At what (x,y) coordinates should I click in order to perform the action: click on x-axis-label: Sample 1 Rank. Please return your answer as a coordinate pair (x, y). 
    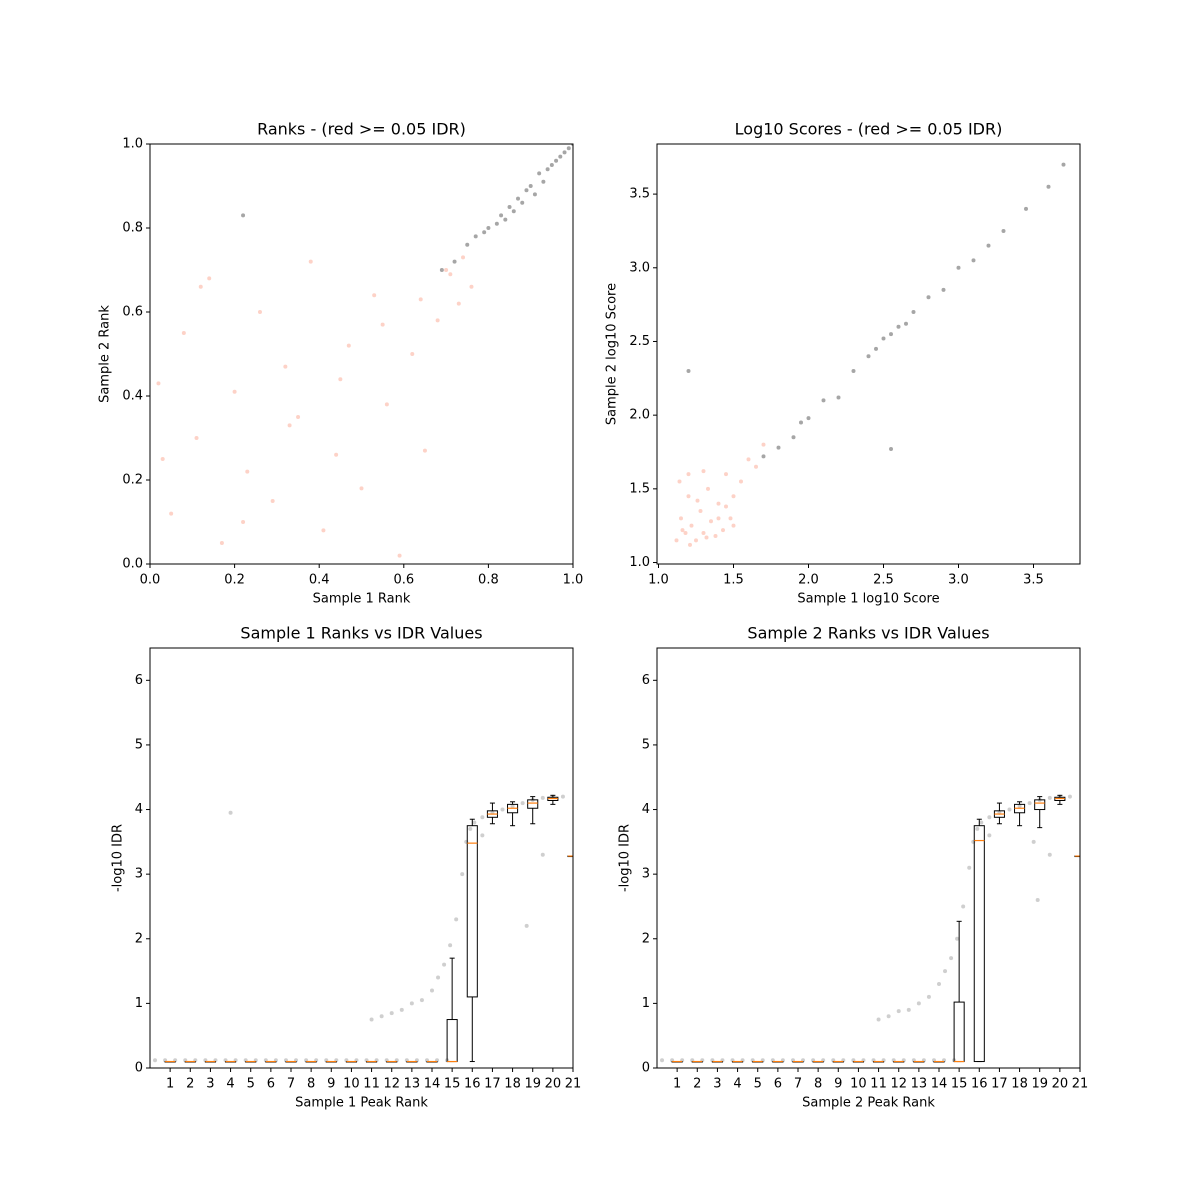
    Looking at the image, I should click on (362, 599).